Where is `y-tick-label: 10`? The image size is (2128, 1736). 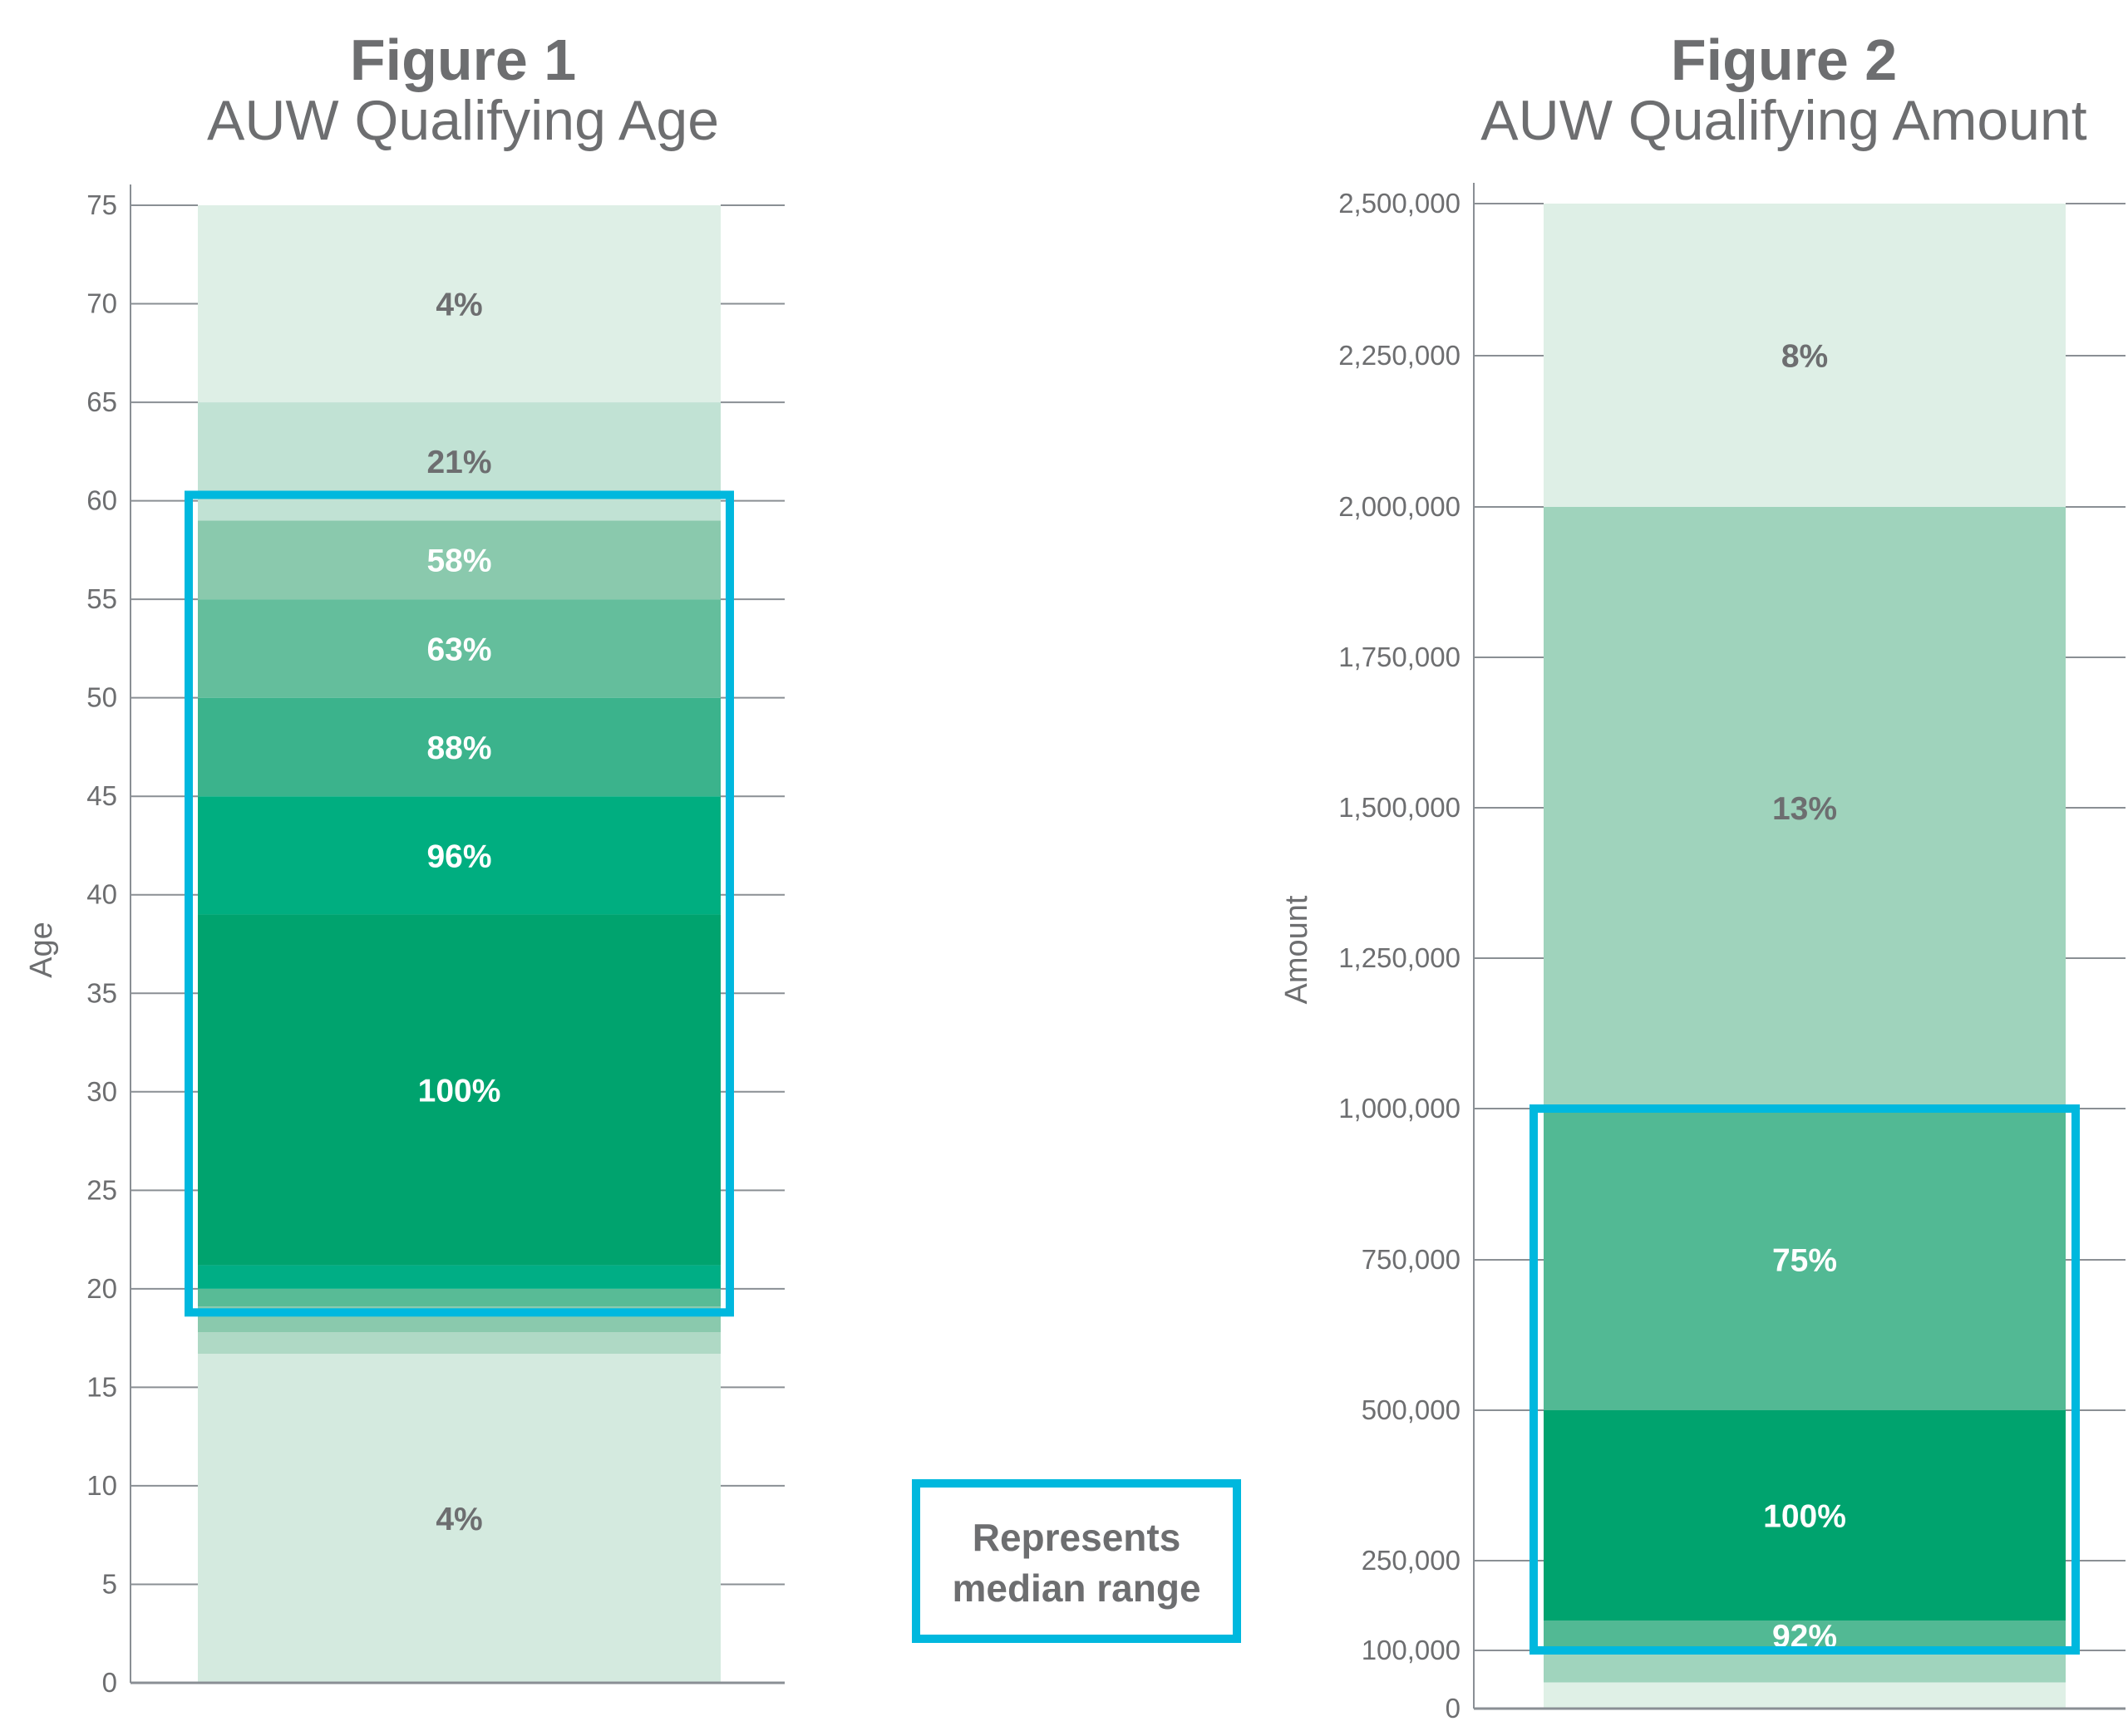 y-tick-label: 10 is located at coordinates (101, 1485).